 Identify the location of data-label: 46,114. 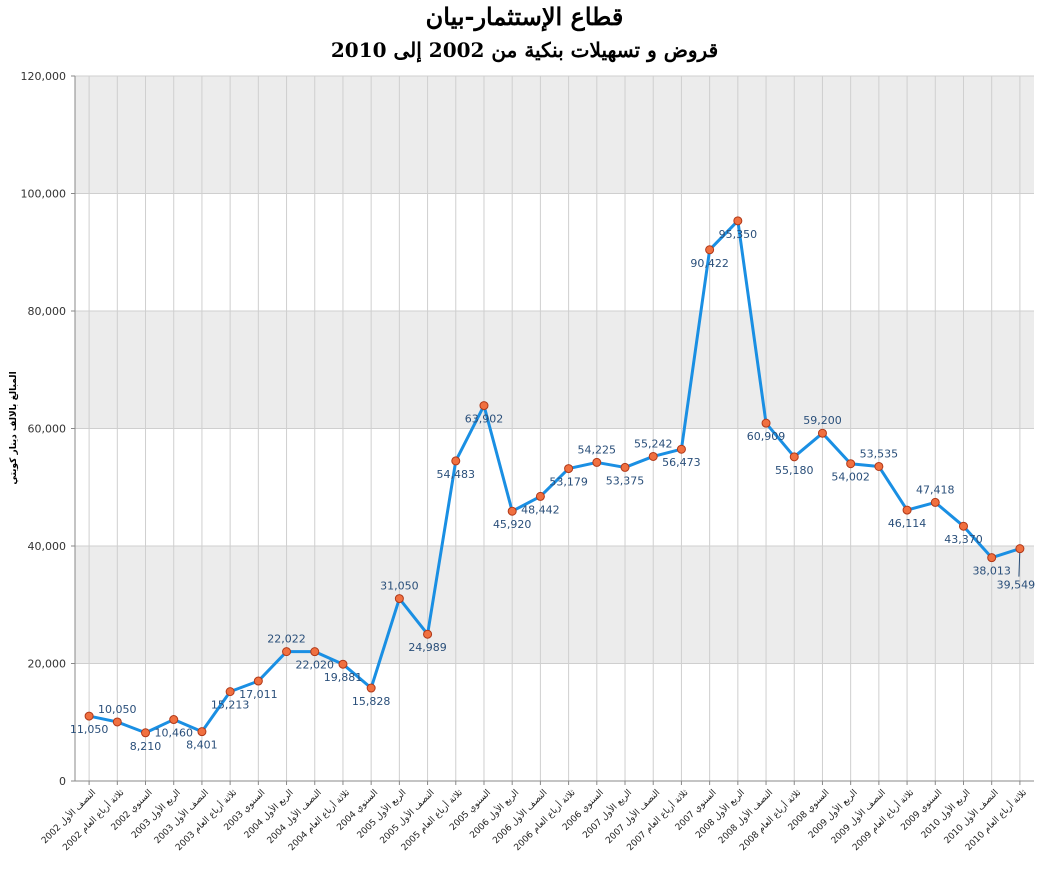
(907, 523).